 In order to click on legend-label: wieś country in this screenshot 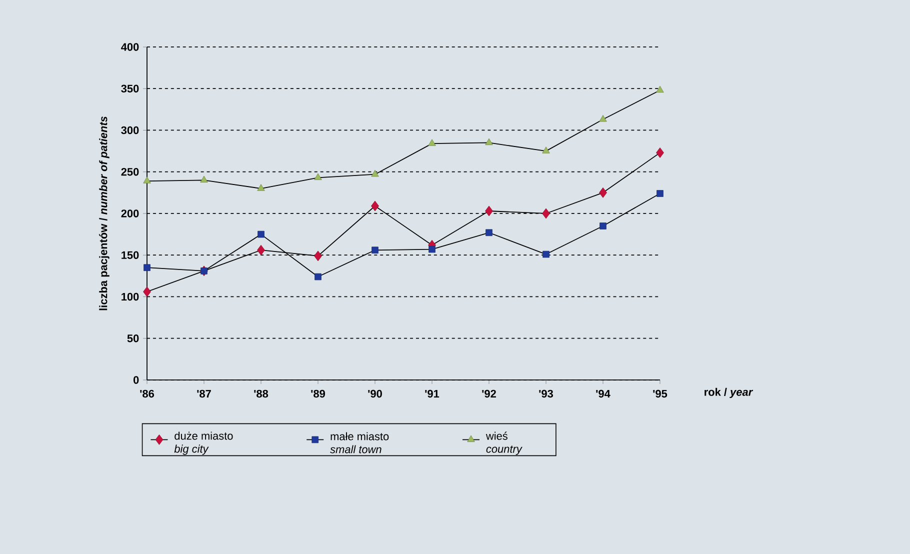, I will do `click(504, 443)`.